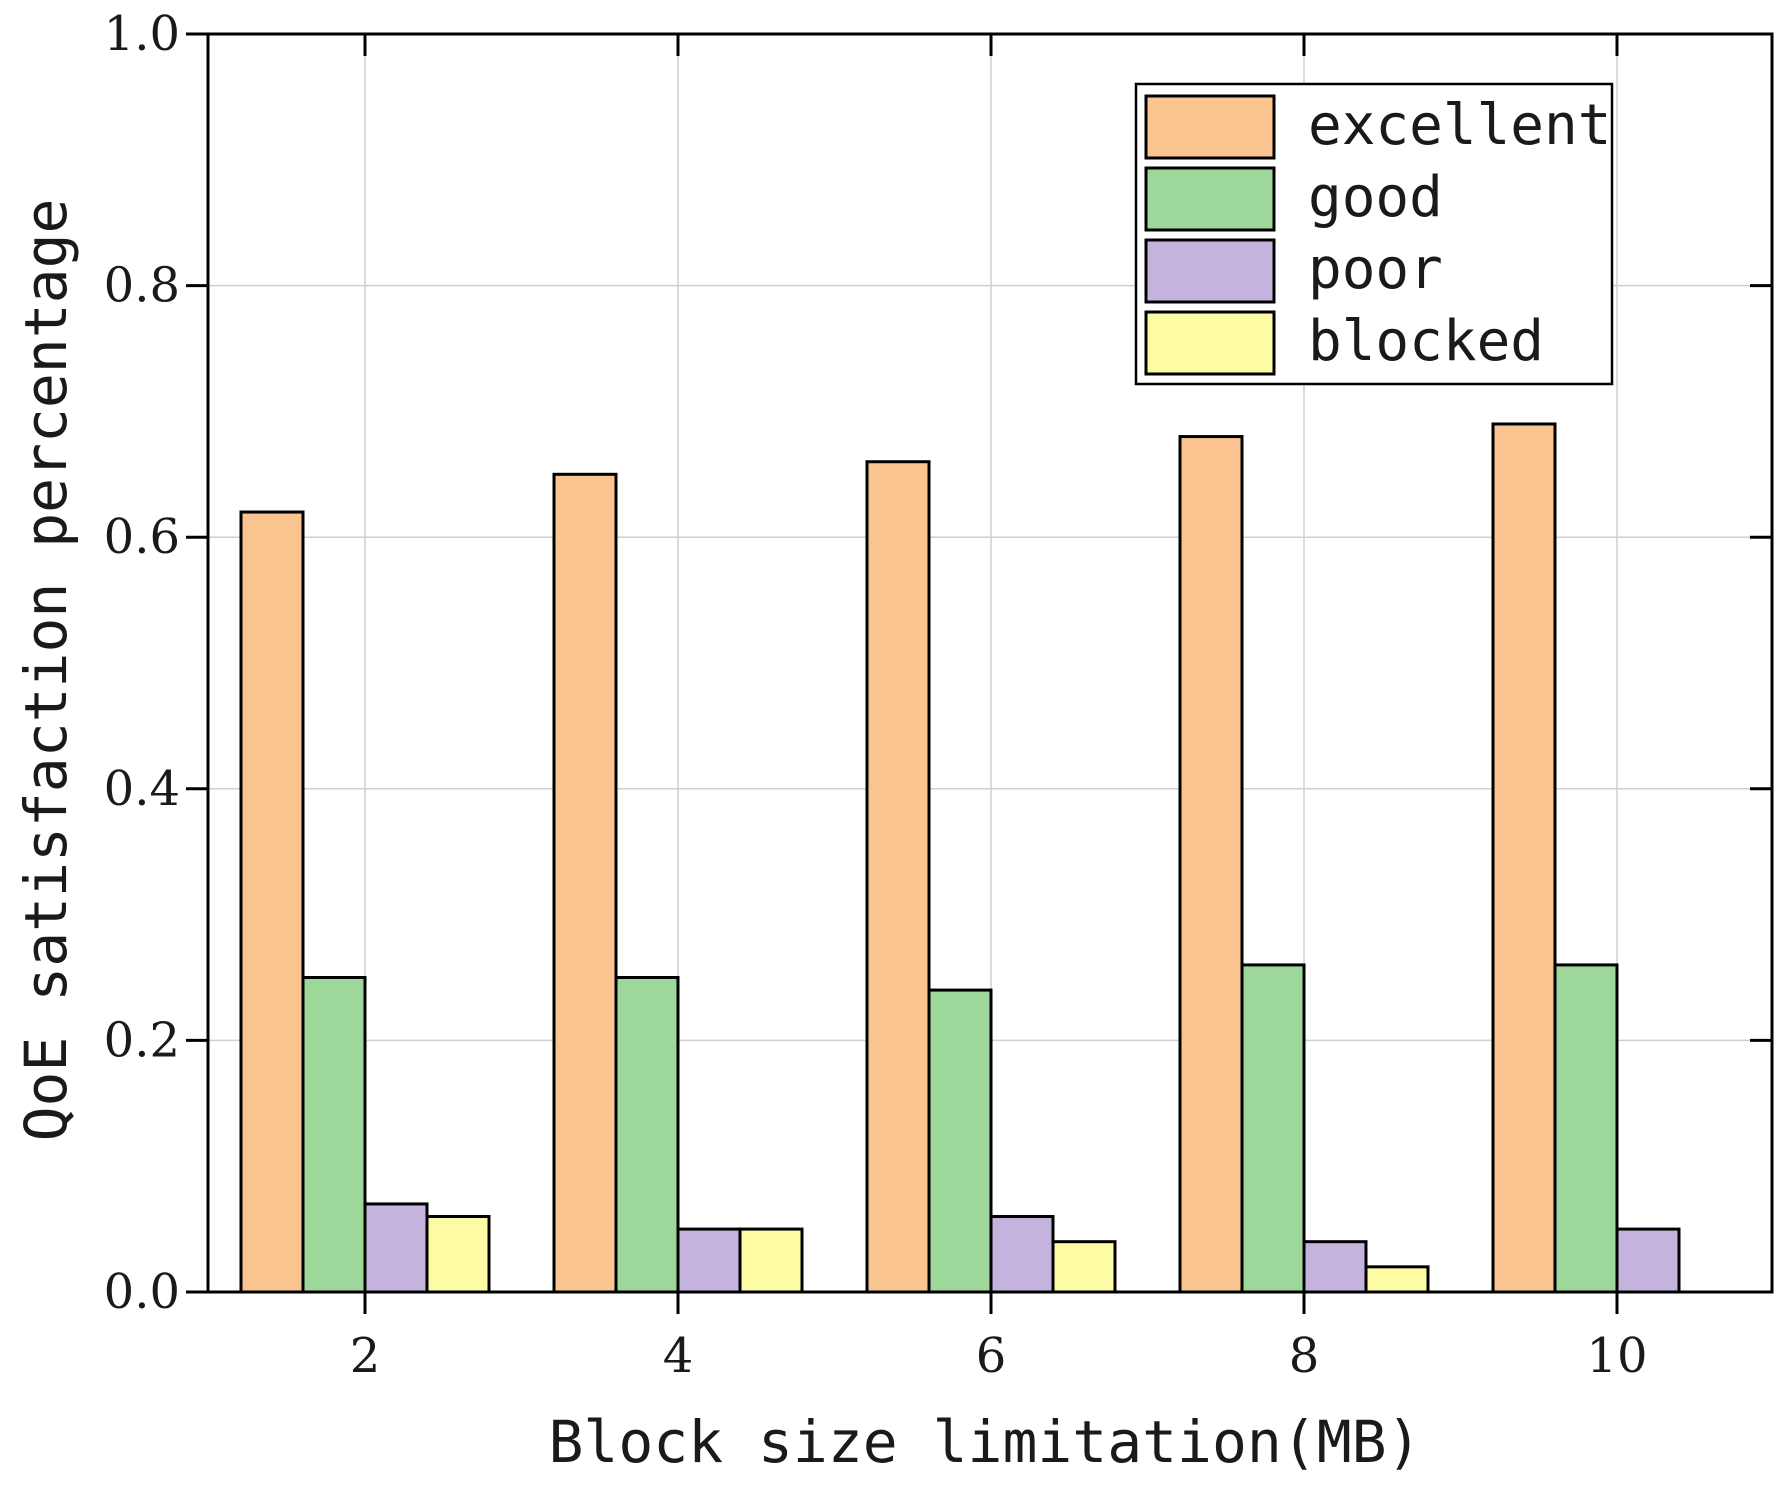 This screenshot has width=1792, height=1489. What do you see at coordinates (1459, 125) in the screenshot?
I see `legend-label-excellent: excellent` at bounding box center [1459, 125].